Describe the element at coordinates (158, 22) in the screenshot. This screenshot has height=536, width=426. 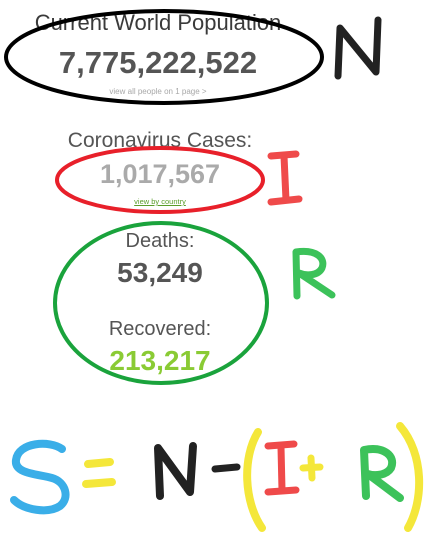
I see `world-population-title: Current World Population` at that location.